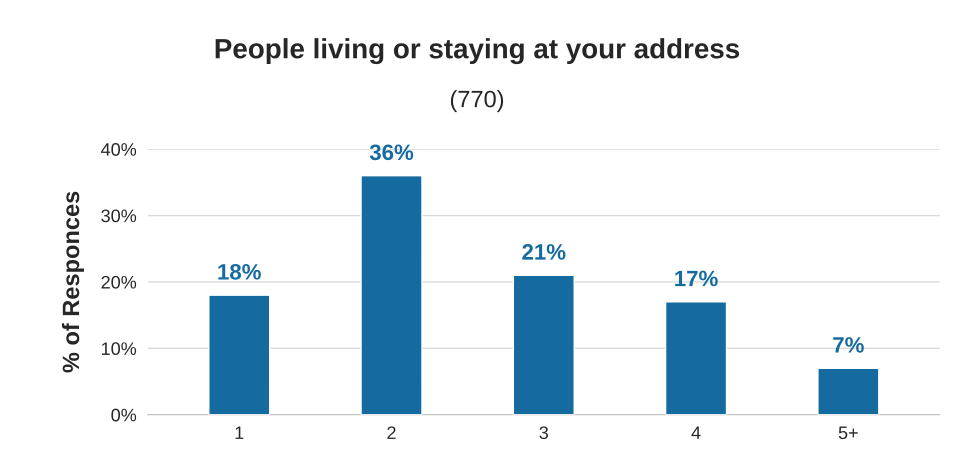 The image size is (954, 466). Describe the element at coordinates (73, 282) in the screenshot. I see `y-axis-title: % of Responces` at that location.